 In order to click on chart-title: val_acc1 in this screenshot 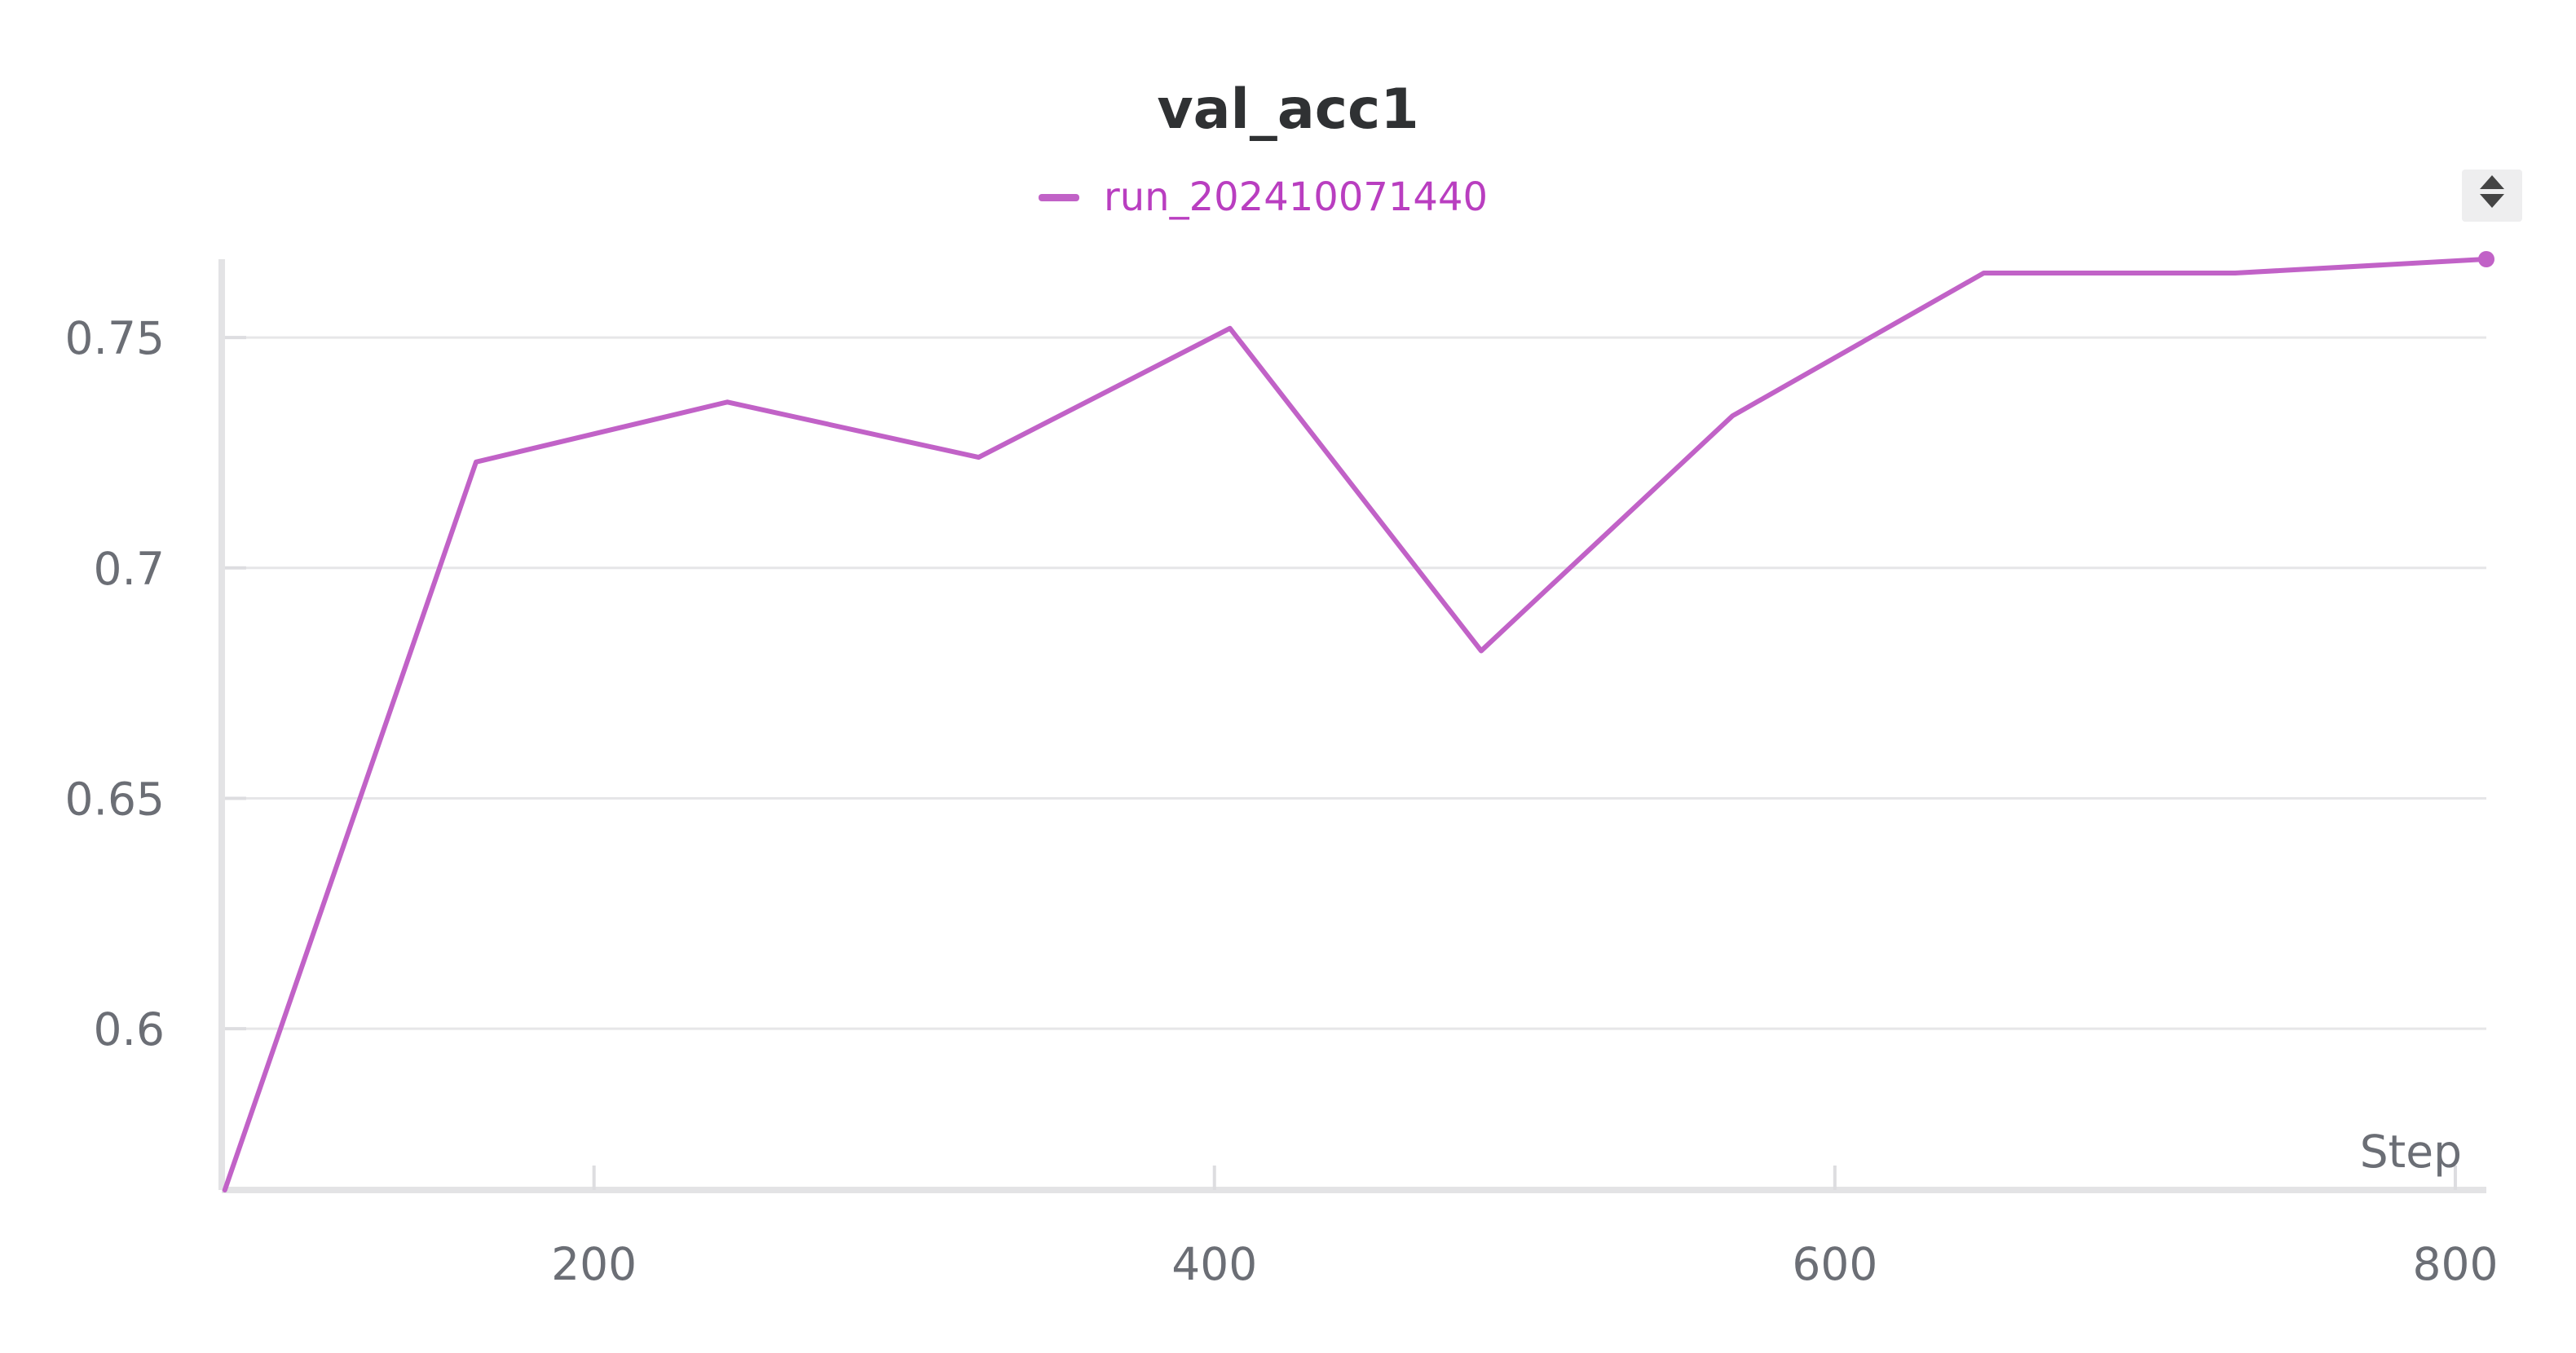, I will do `click(1288, 109)`.